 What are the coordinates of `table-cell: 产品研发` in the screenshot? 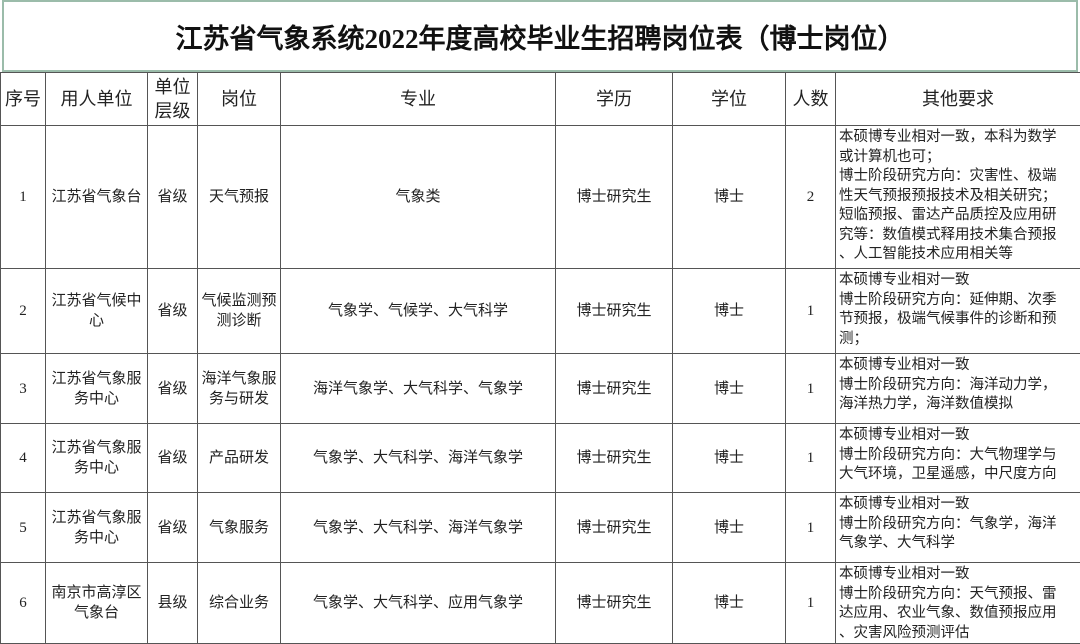 It's located at (239, 458).